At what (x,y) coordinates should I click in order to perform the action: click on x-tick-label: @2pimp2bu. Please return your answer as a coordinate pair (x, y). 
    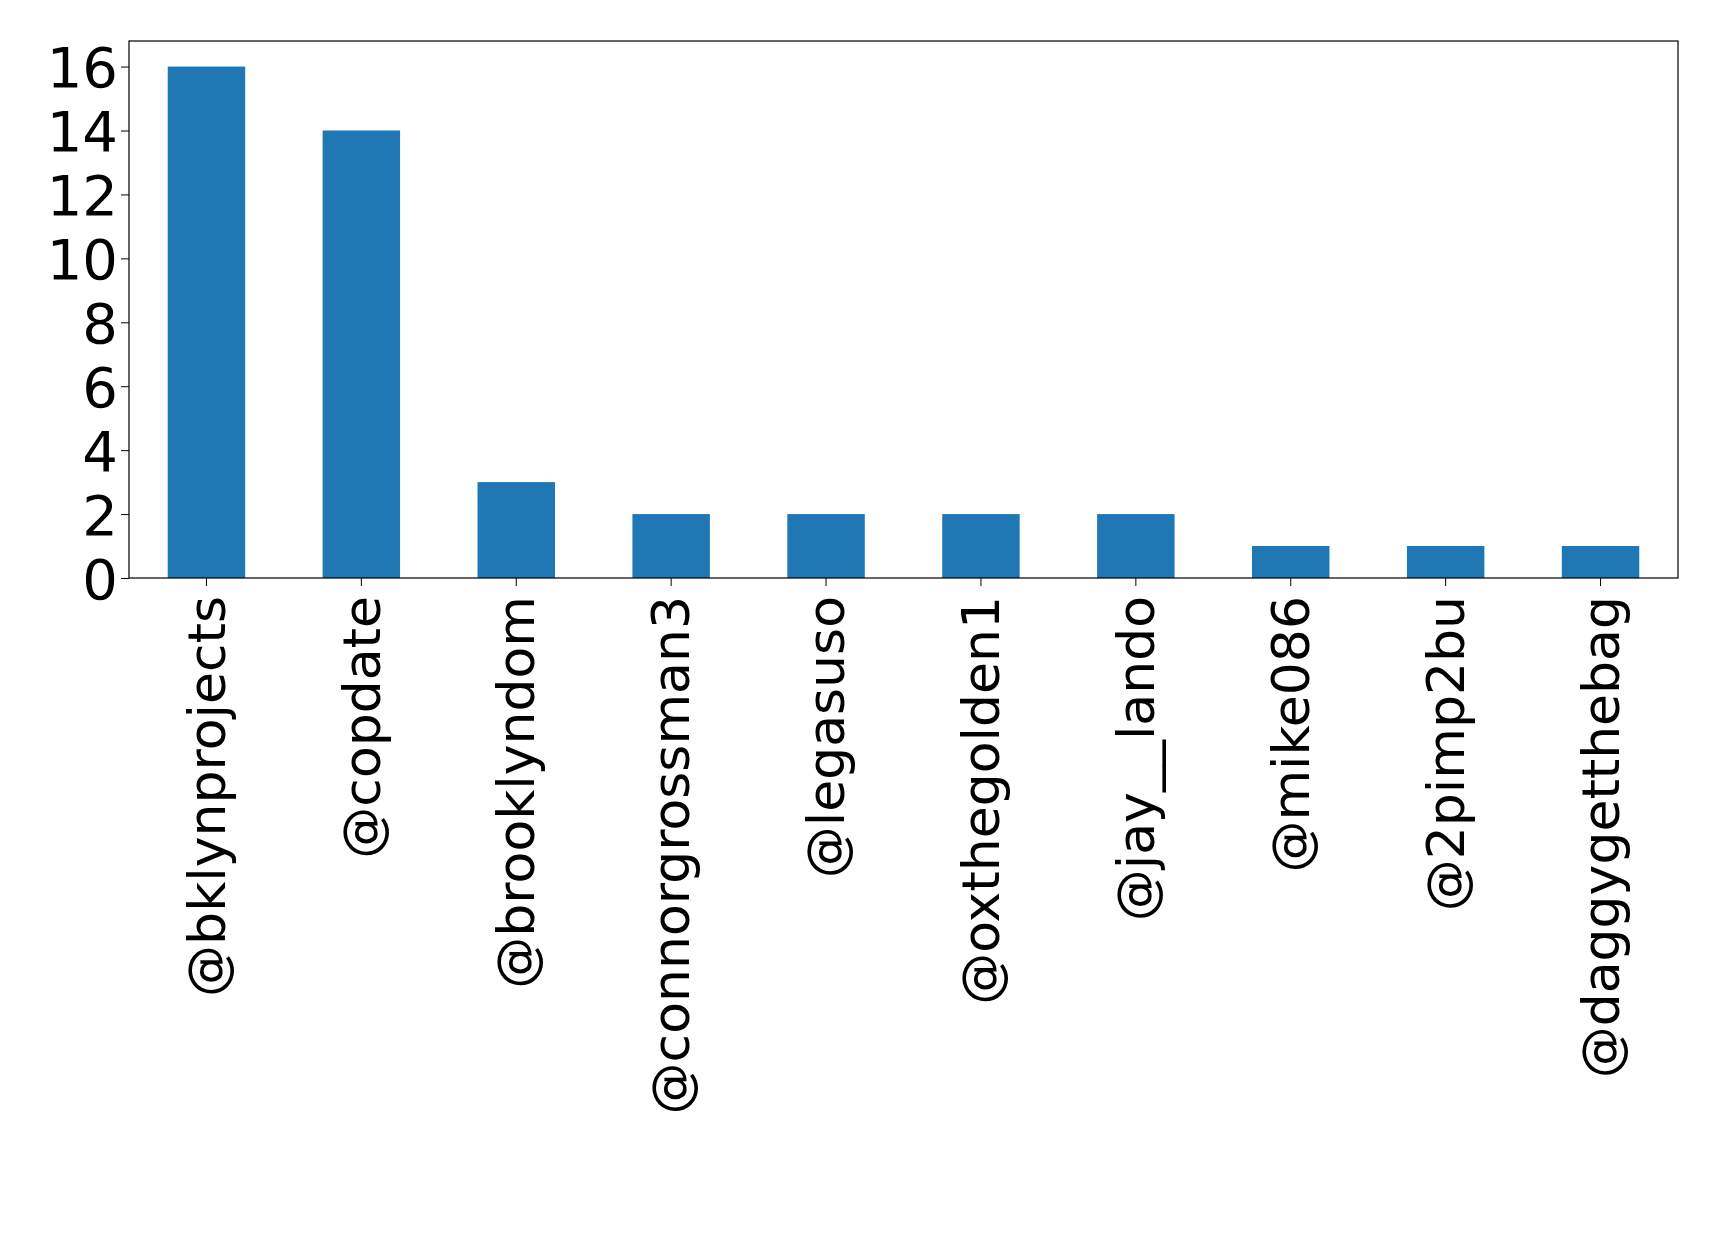
    Looking at the image, I should click on (1445, 754).